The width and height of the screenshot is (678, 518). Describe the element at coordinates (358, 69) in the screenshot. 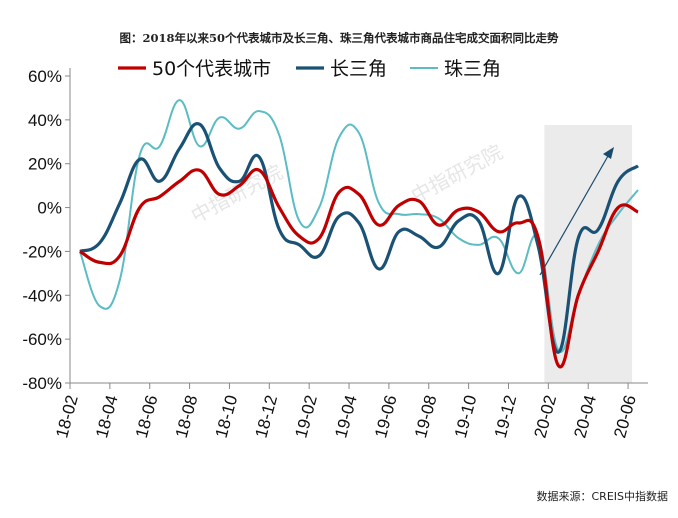

I see `legend-label: 长三角` at that location.